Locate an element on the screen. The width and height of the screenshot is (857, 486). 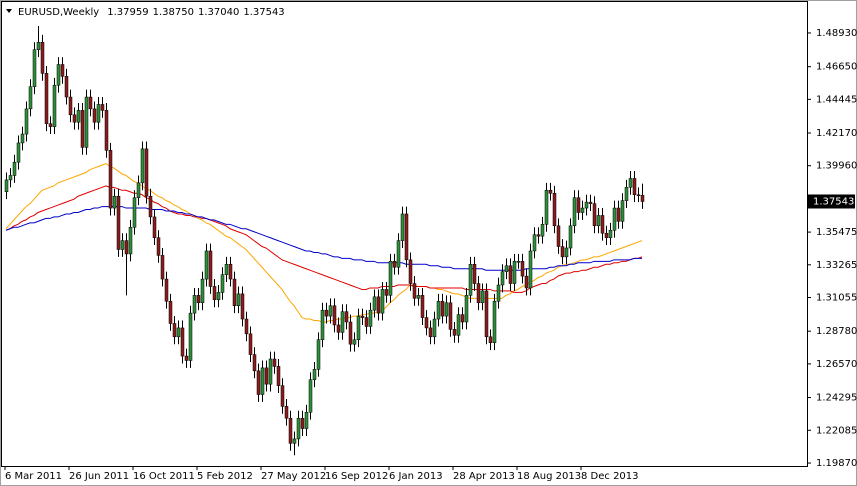
menu-arrow is located at coordinates (9, 11).